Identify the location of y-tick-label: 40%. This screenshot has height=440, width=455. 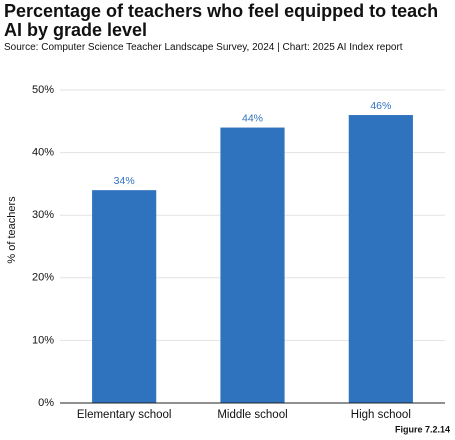
(43, 153).